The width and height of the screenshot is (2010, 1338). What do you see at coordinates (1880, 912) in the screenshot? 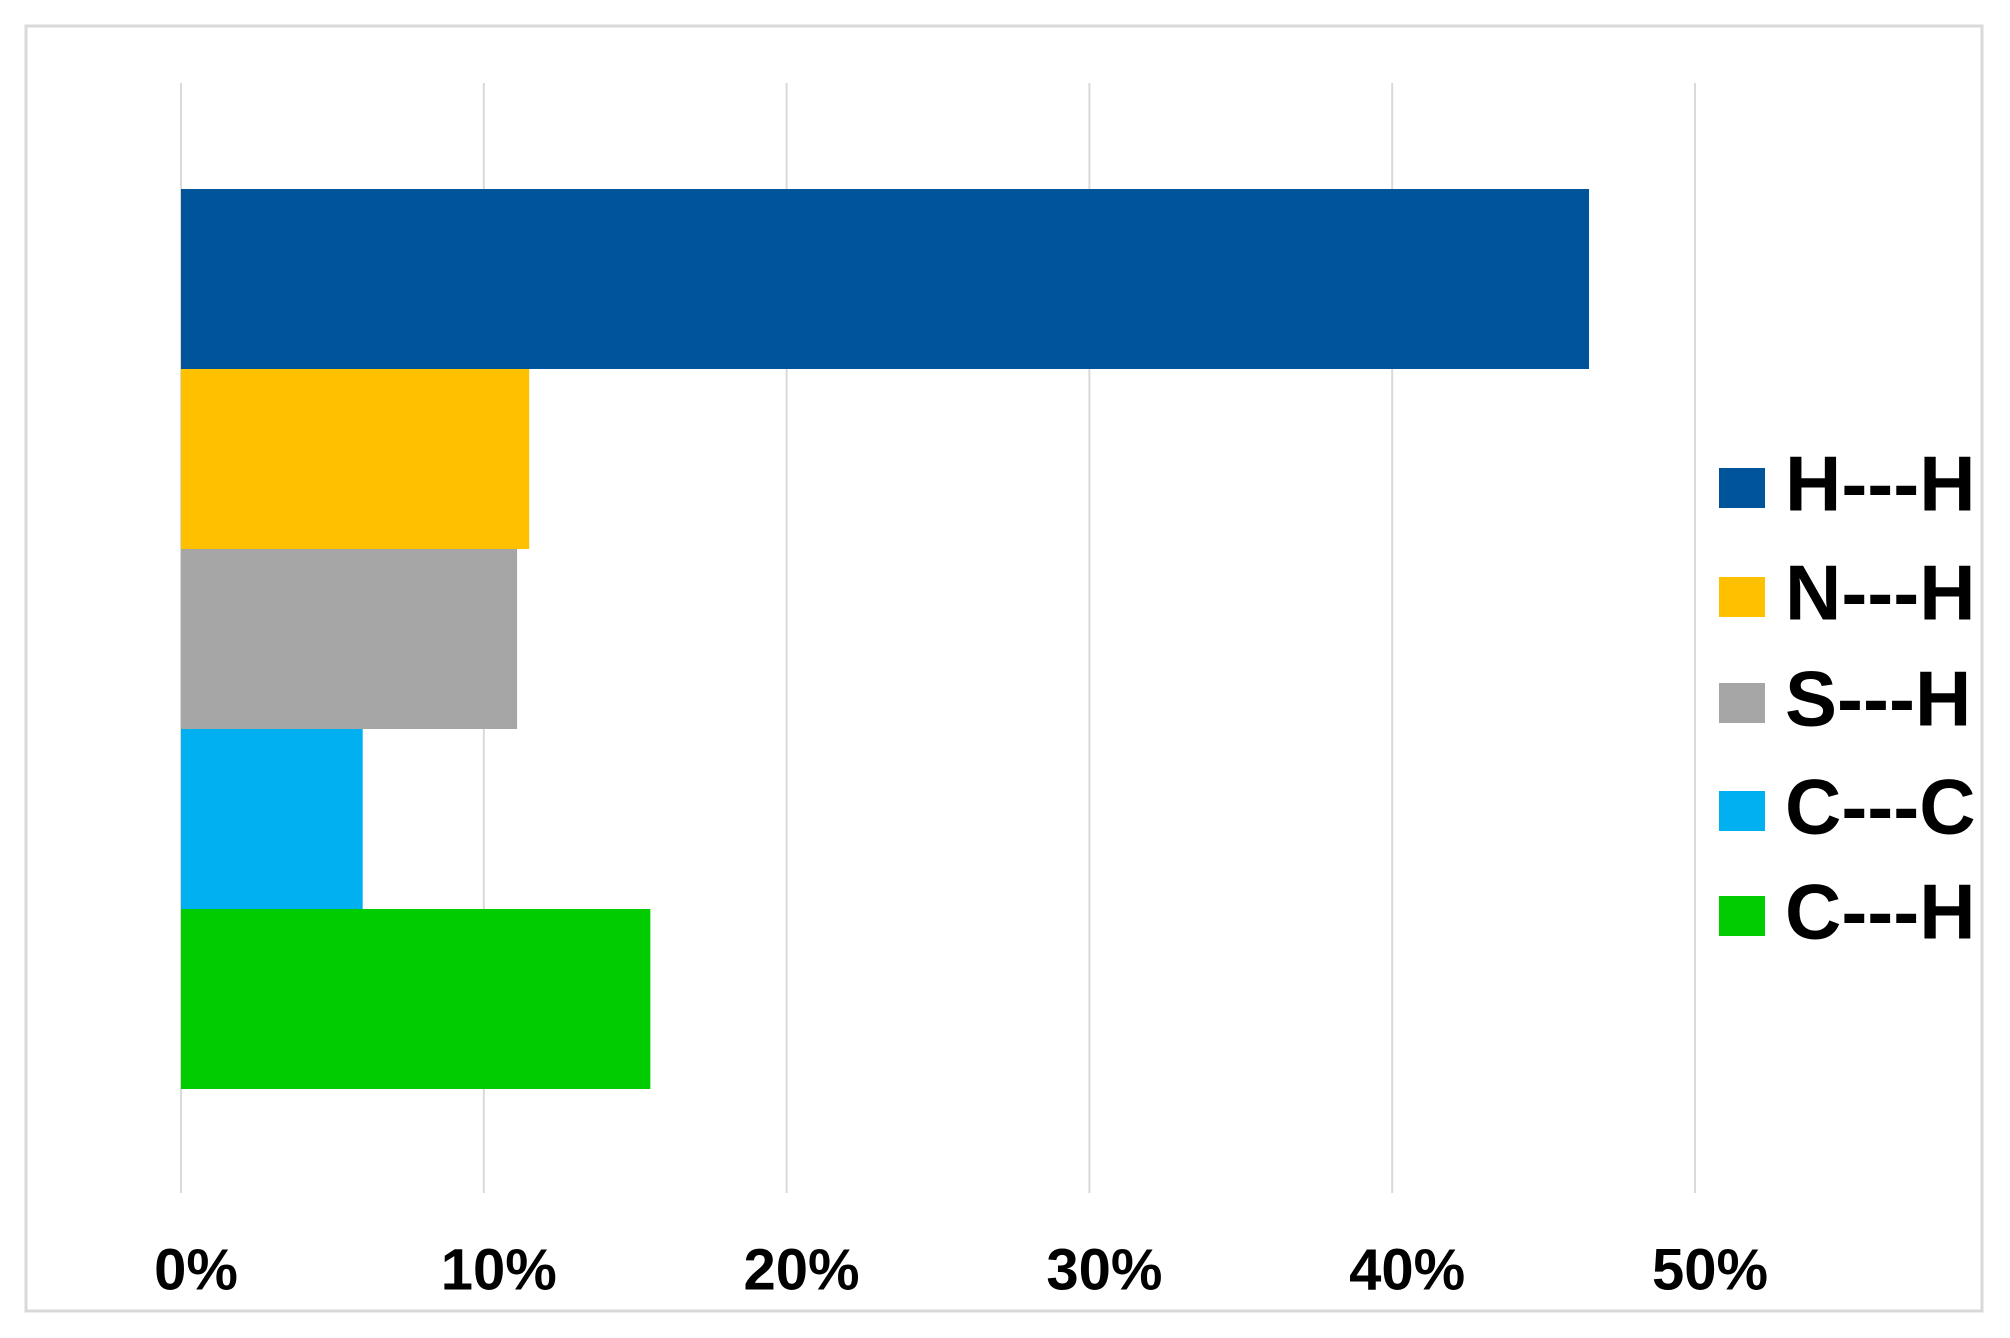
I see `legend-label: C---H` at bounding box center [1880, 912].